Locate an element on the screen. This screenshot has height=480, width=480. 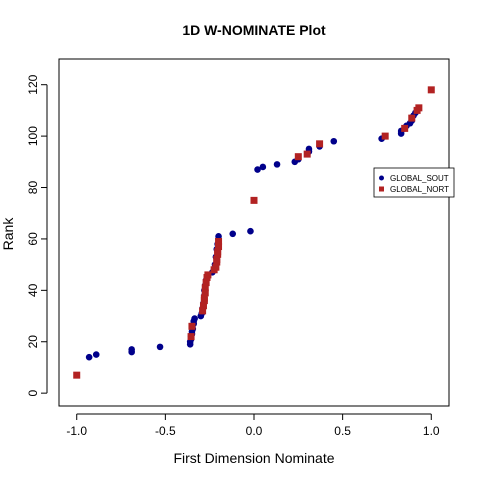
y-tick-label: 60 is located at coordinates (33, 239).